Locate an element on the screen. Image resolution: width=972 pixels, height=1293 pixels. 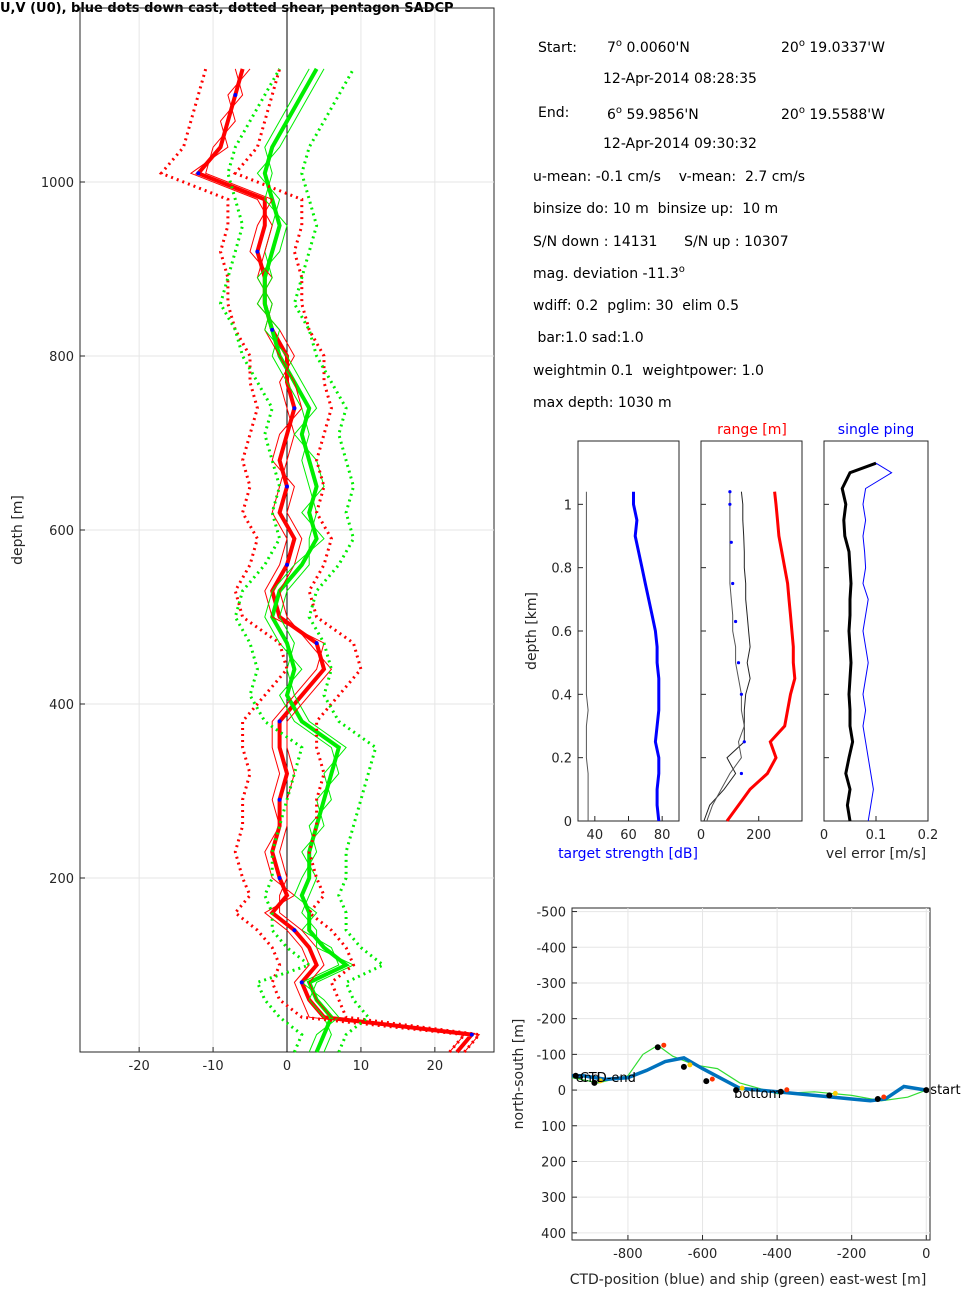
target_strength-xtick-label: 40 is located at coordinates (595, 835).